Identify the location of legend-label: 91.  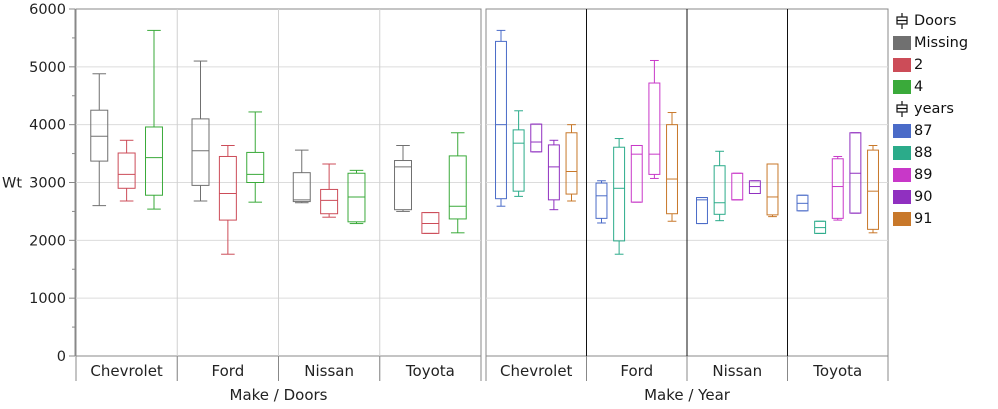
(923, 219).